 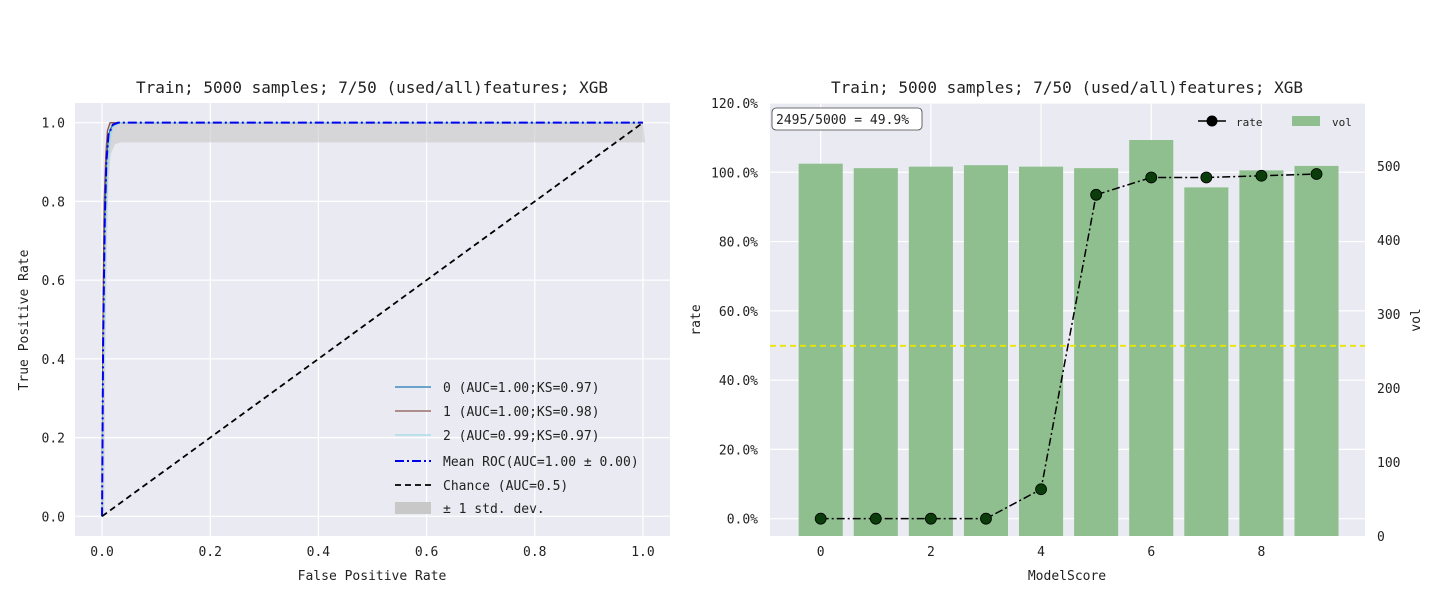 I want to click on score-left-tick-label: 60.0%, so click(x=738, y=312).